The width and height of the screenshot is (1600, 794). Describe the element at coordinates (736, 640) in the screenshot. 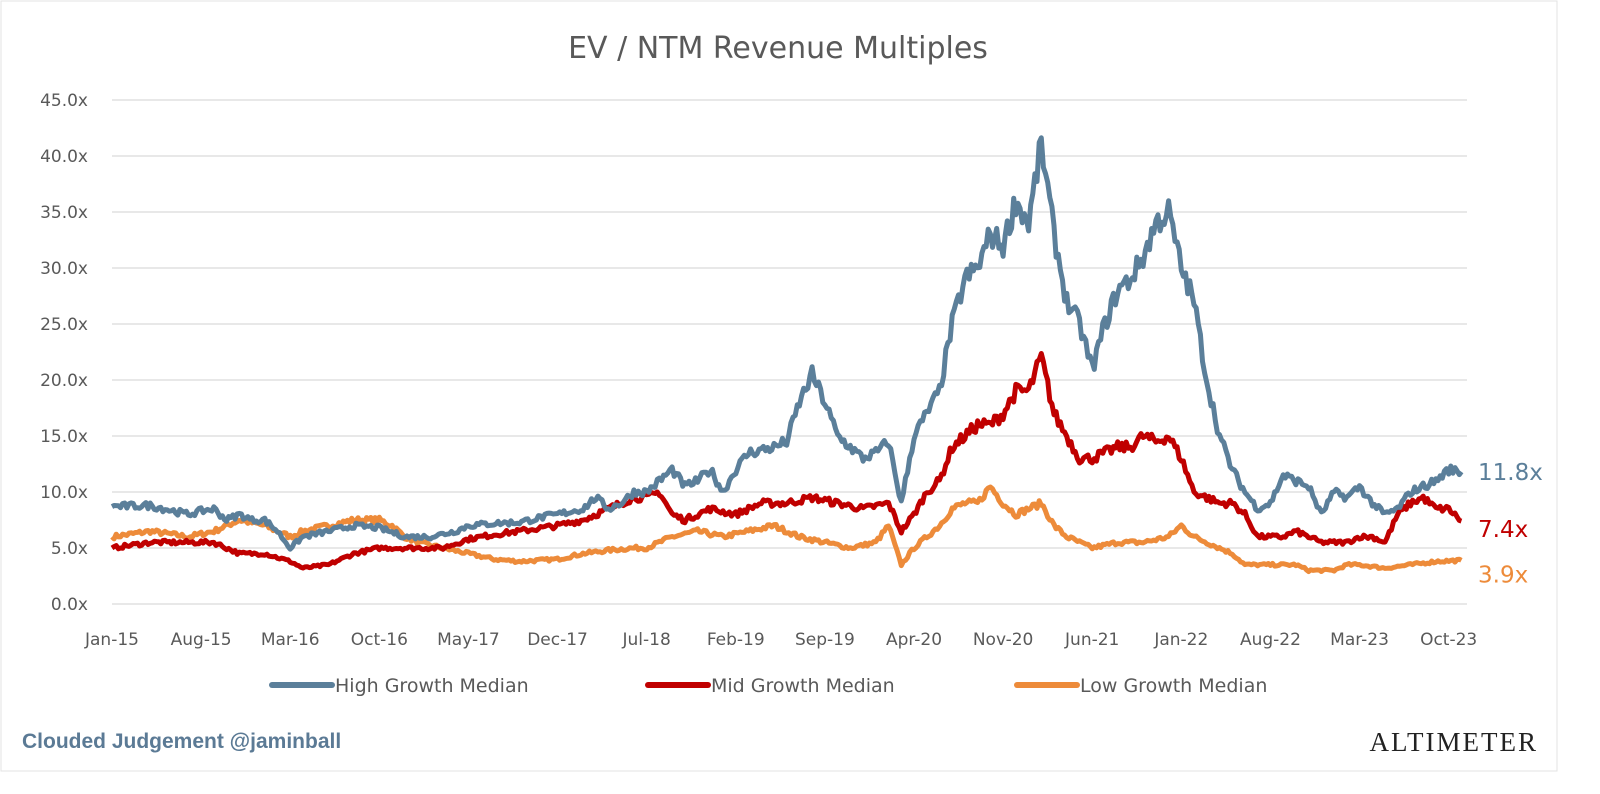

I see `x-tick-label: Feb-19` at that location.